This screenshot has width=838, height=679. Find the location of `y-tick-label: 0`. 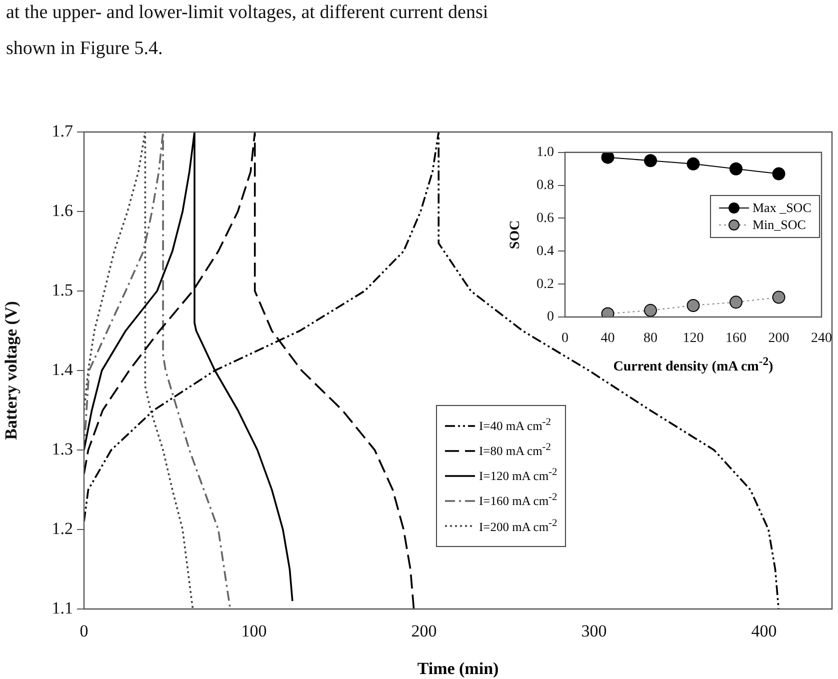

y-tick-label: 0 is located at coordinates (550, 317).